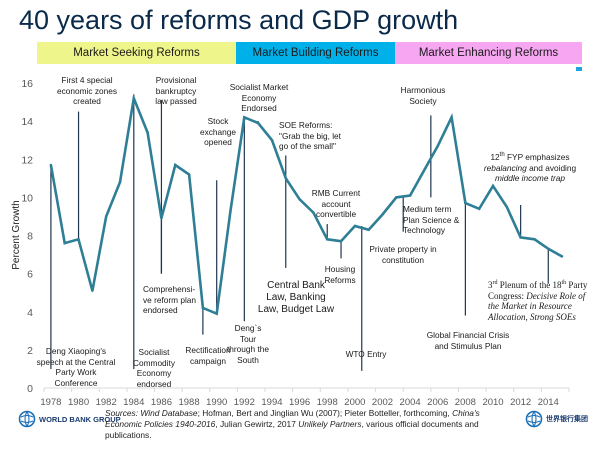 This screenshot has width=600, height=450. Describe the element at coordinates (78, 402) in the screenshot. I see `x-tick-label: 1980` at that location.